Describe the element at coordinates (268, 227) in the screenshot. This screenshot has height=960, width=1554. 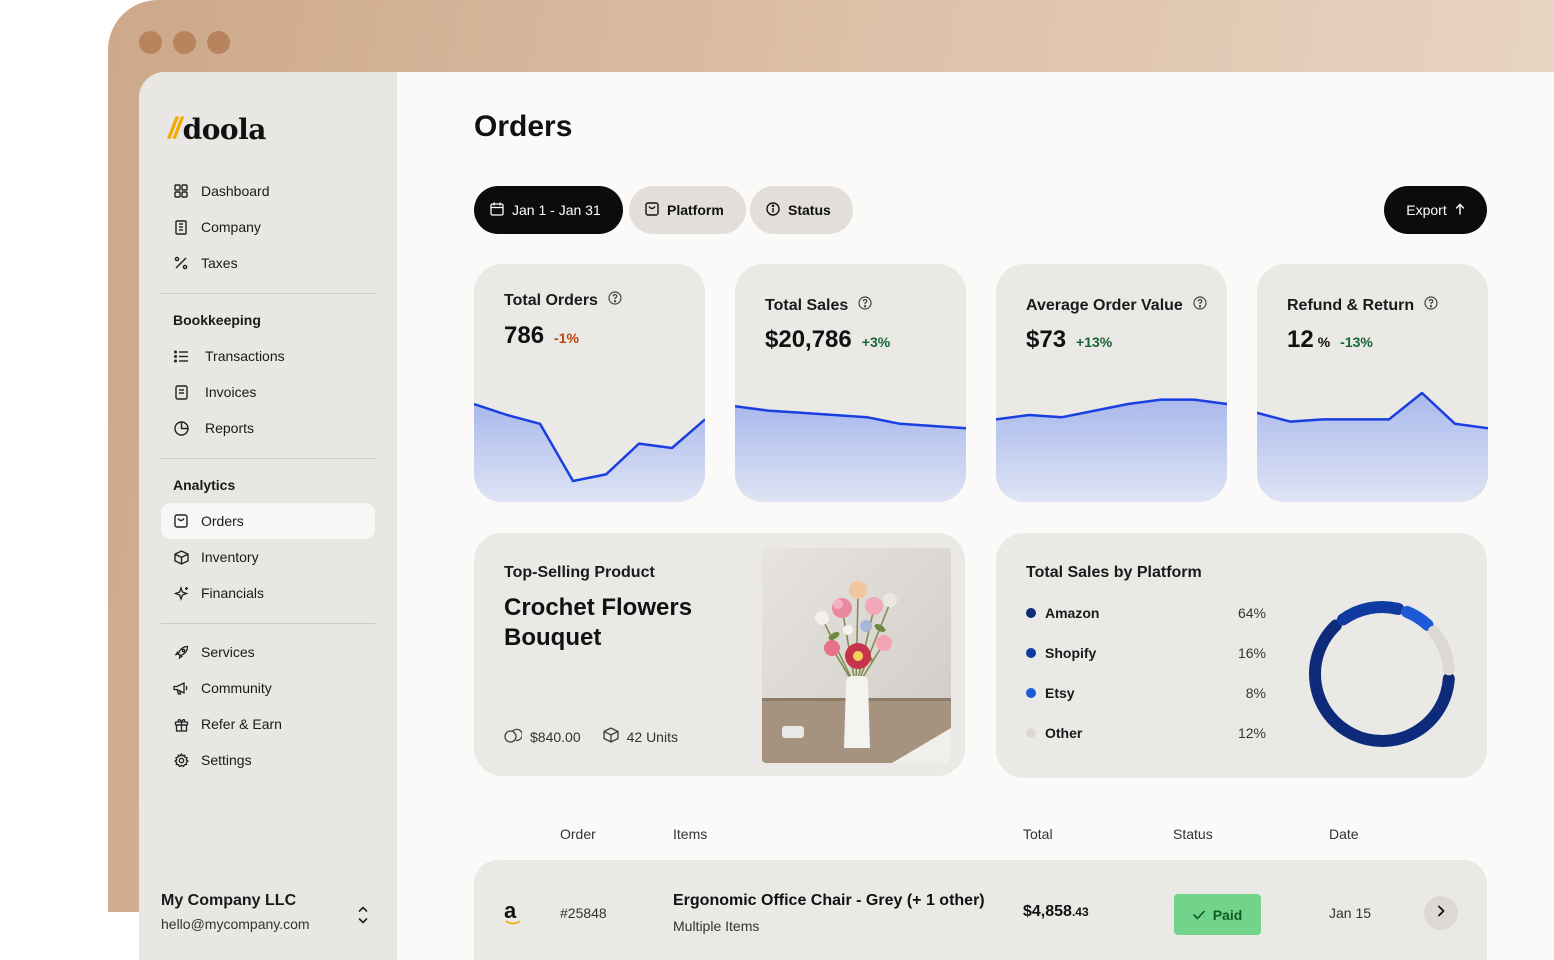
I see `sidebar-item-company: Company` at that location.